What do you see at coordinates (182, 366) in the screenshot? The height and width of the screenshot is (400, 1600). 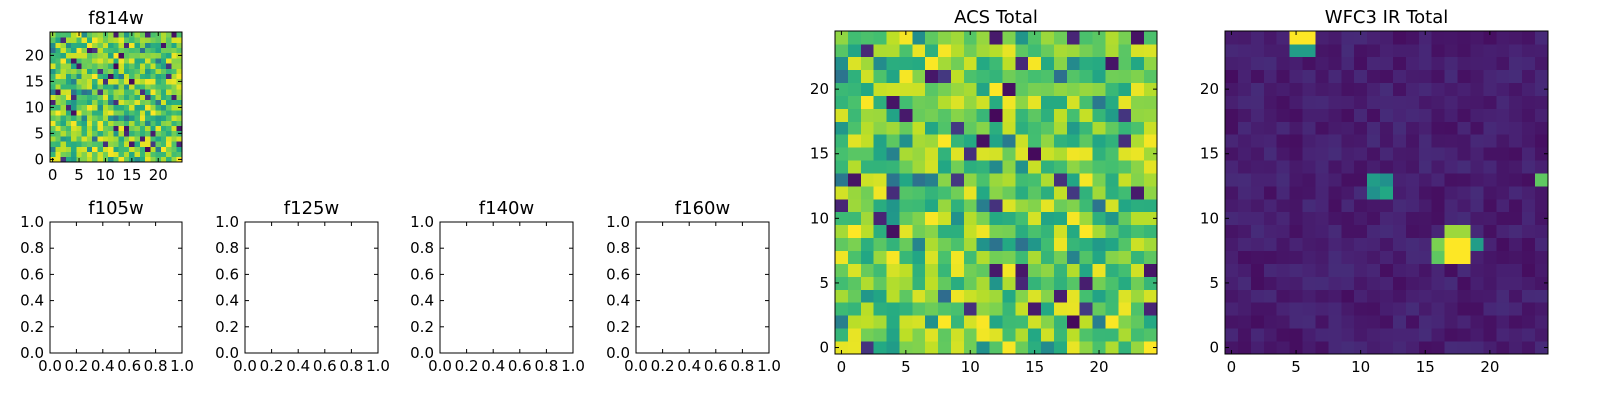 I see `x-tick-label: 1.0` at bounding box center [182, 366].